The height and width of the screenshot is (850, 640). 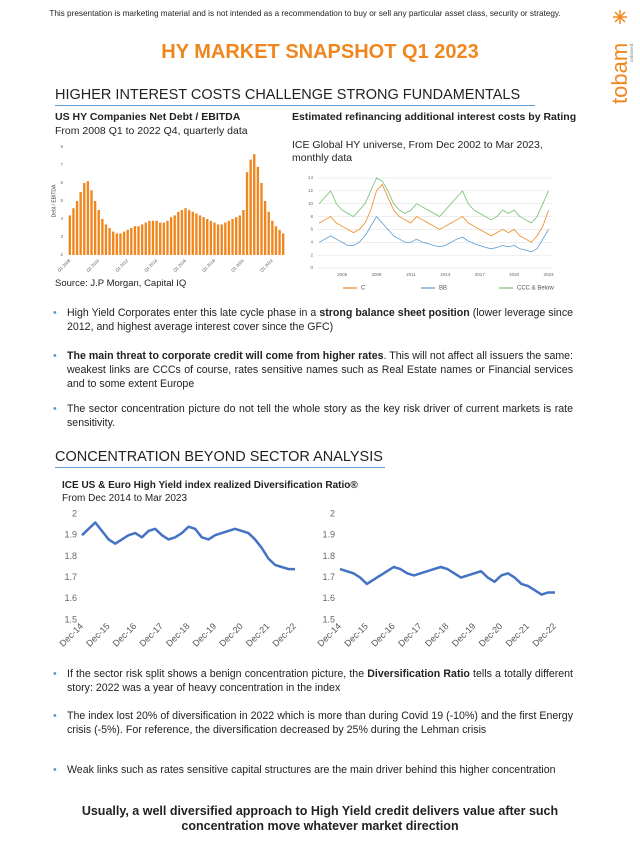 I want to click on page-title: HY MARKET SNAPSHOT Q1 2023, so click(x=320, y=52).